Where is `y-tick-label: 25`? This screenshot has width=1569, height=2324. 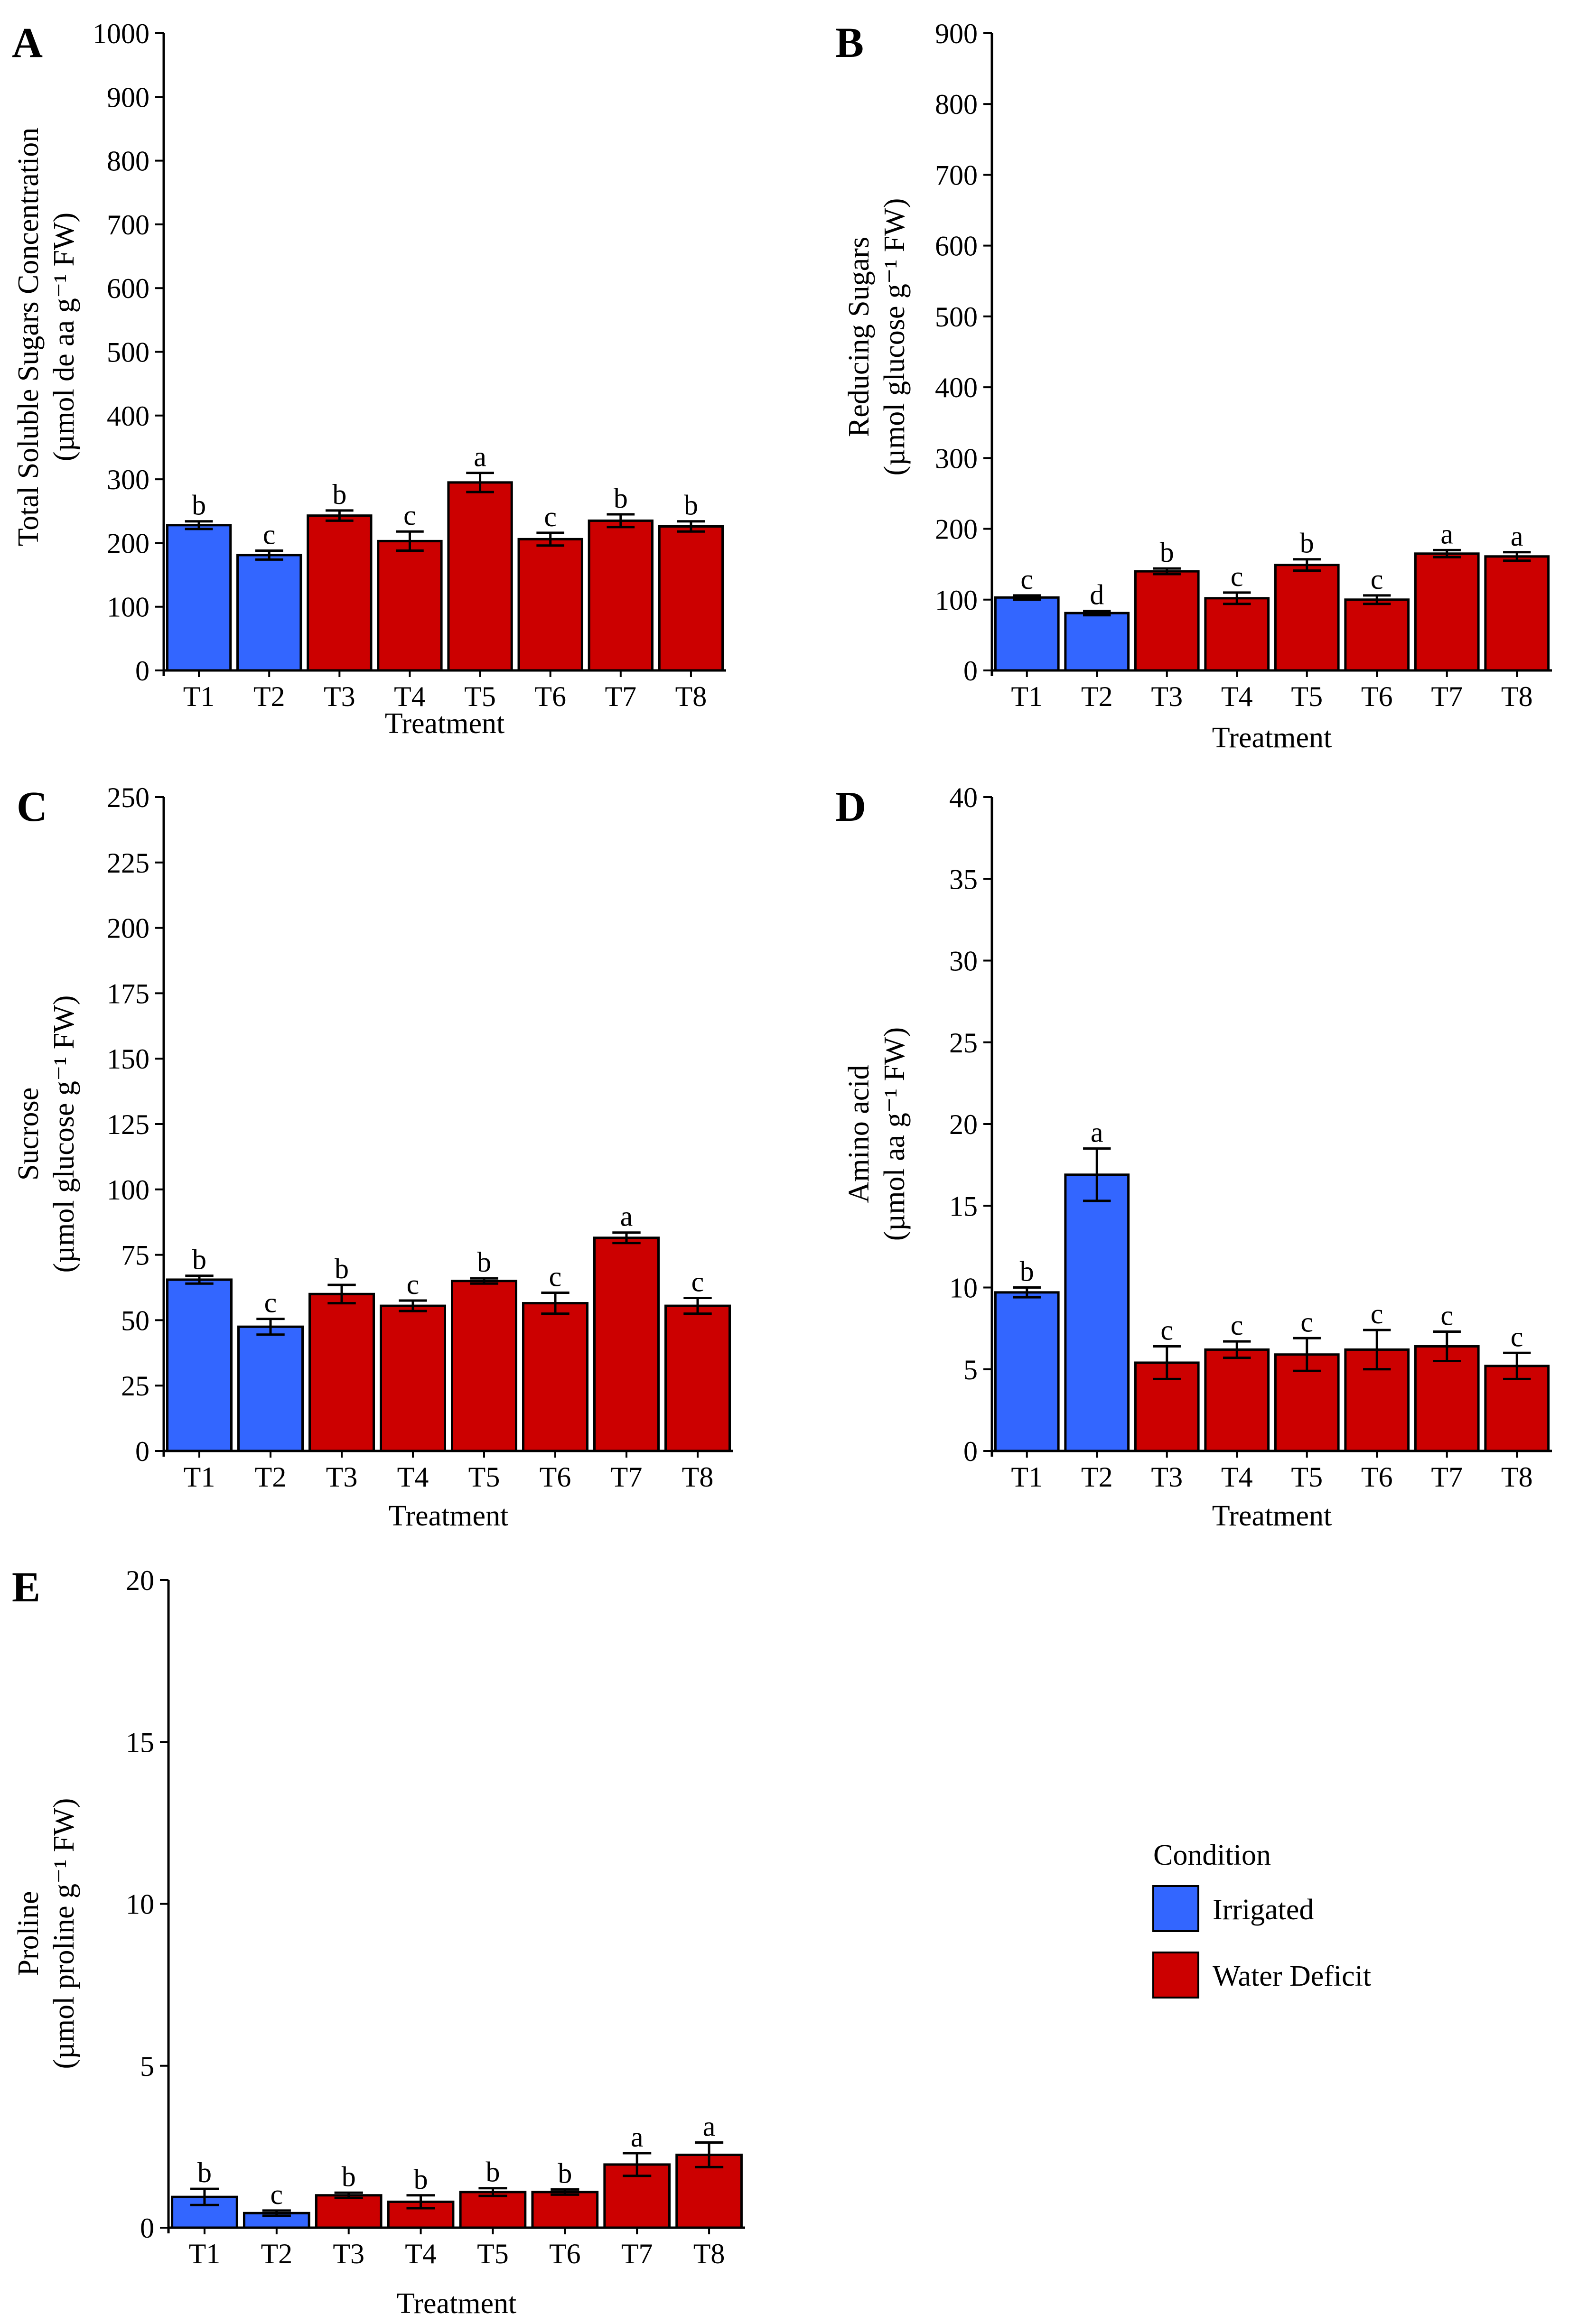 y-tick-label: 25 is located at coordinates (963, 1043).